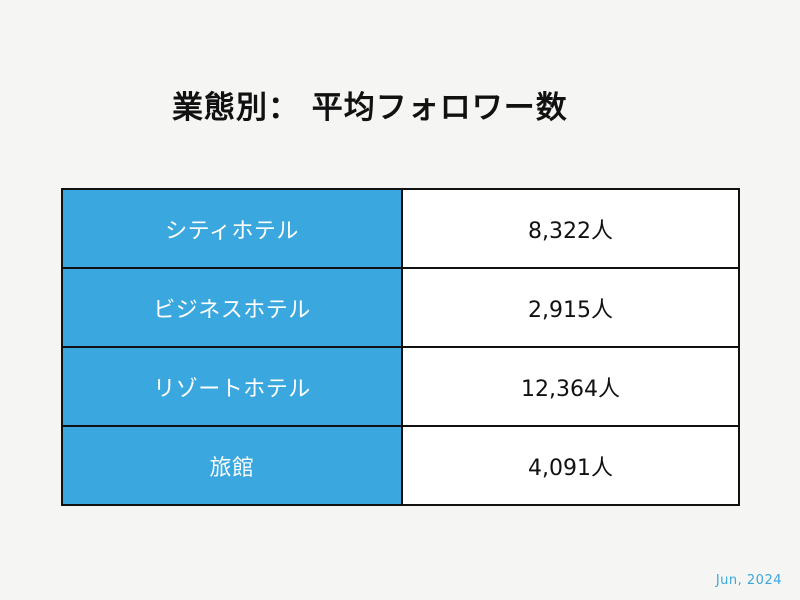  I want to click on table-row: ビジネスホテル 2,915人, so click(400, 307).